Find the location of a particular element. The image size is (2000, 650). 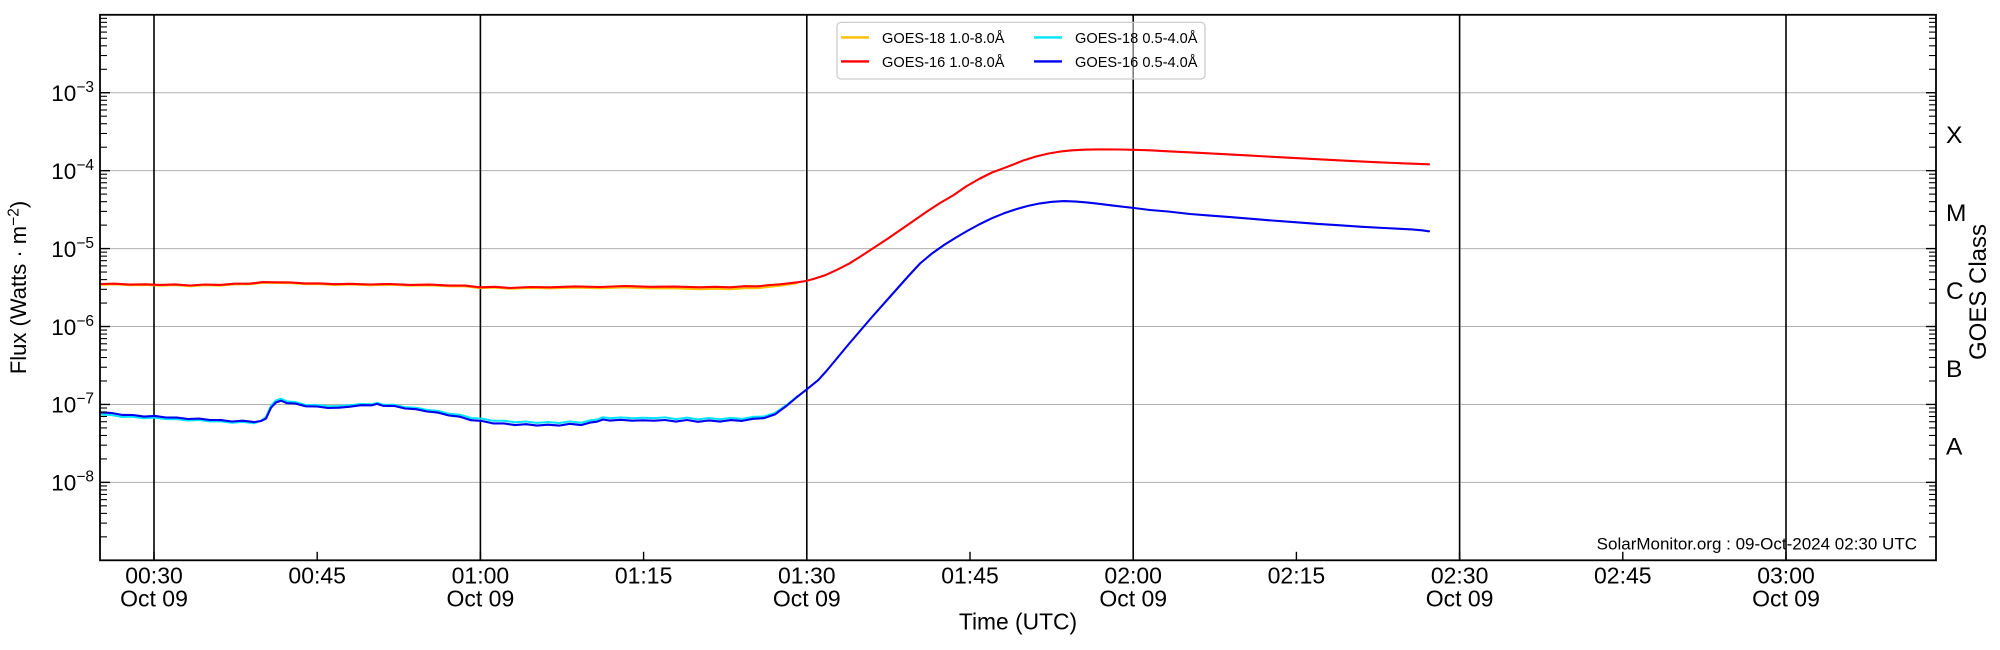

svg-text: GOES-16 1.0-8.0Å is located at coordinates (943, 62).